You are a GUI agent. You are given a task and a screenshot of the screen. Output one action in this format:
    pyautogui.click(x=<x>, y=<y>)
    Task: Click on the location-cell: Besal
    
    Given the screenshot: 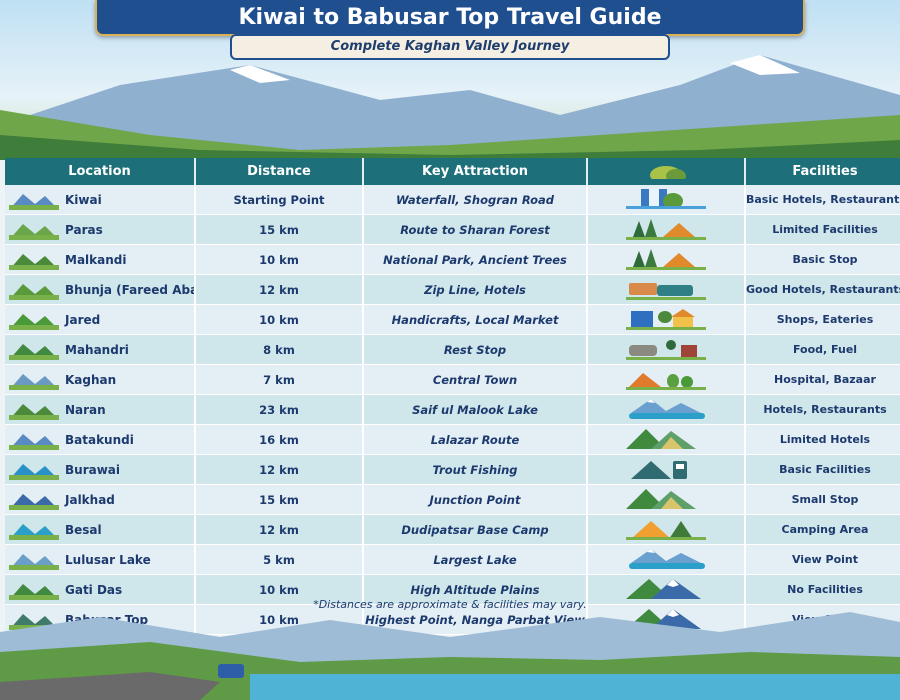 What is the action you would take?
    pyautogui.click(x=100, y=529)
    